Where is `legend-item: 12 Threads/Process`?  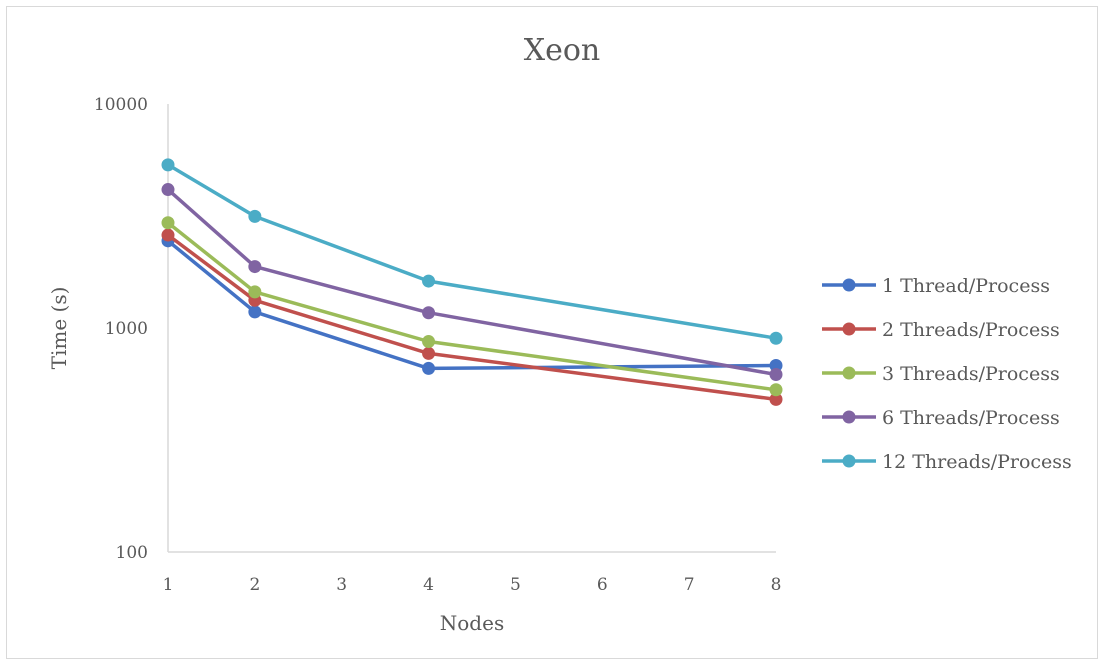 legend-item: 12 Threads/Process is located at coordinates (947, 462).